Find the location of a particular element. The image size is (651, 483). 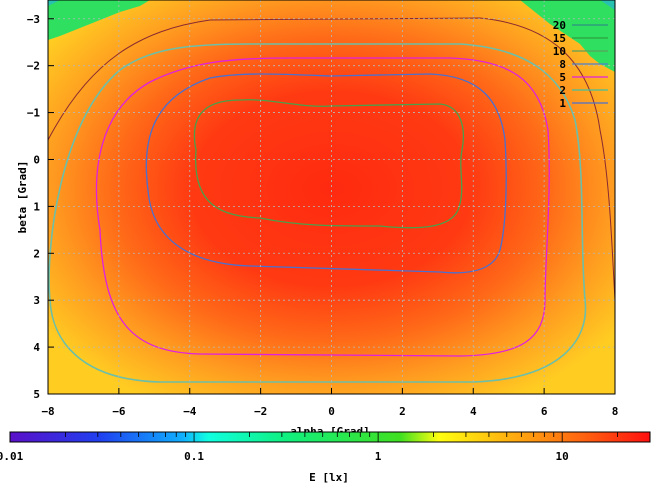

colorbar-label: E [lx] is located at coordinates (329, 477).